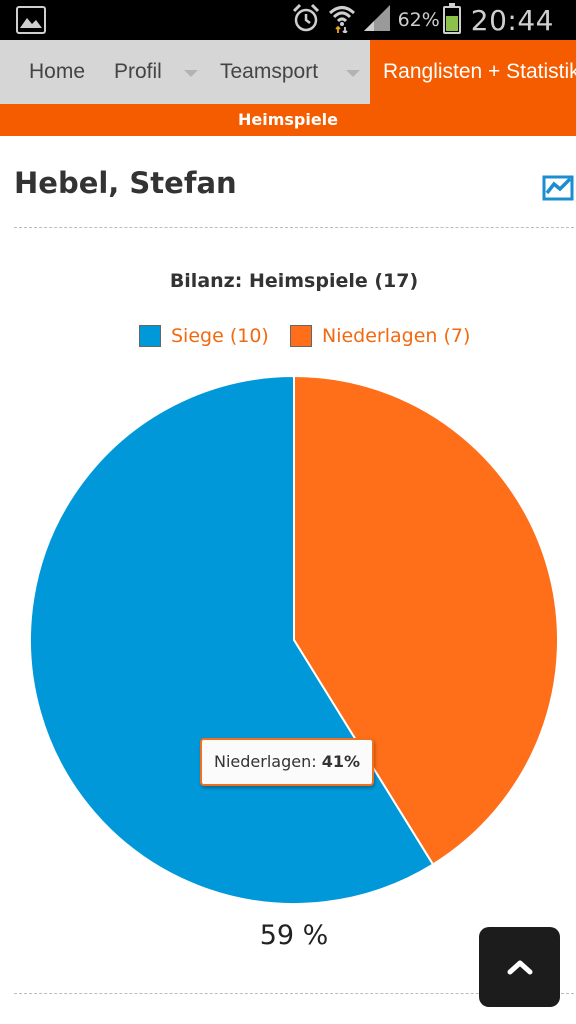 Image resolution: width=576 pixels, height=1024 pixels. Describe the element at coordinates (340, 761) in the screenshot. I see `tooltip-value: 41%` at that location.